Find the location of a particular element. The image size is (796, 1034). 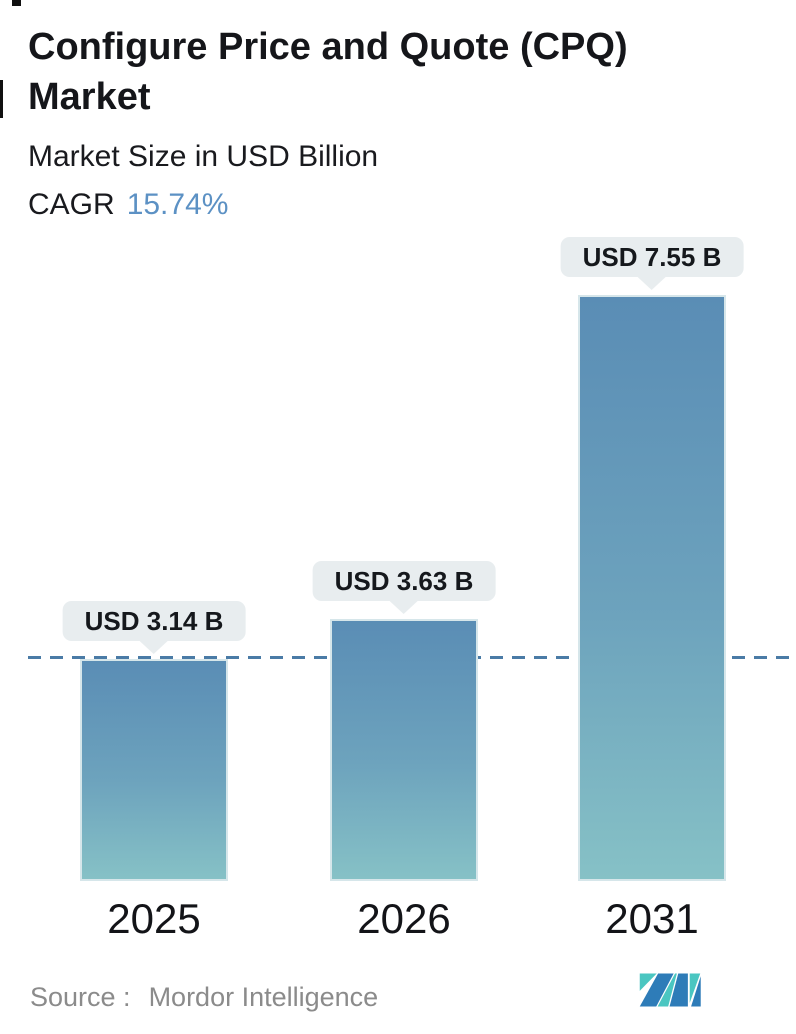

x-axis-label-2031: 2031 is located at coordinates (652, 918).